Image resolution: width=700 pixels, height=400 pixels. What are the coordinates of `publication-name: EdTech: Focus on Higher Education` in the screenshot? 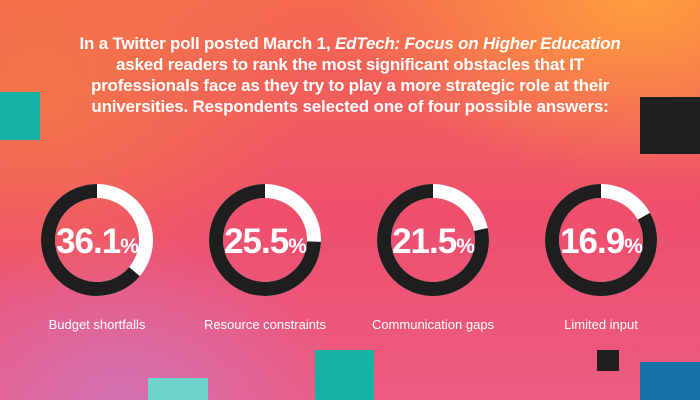 It's located at (477, 43).